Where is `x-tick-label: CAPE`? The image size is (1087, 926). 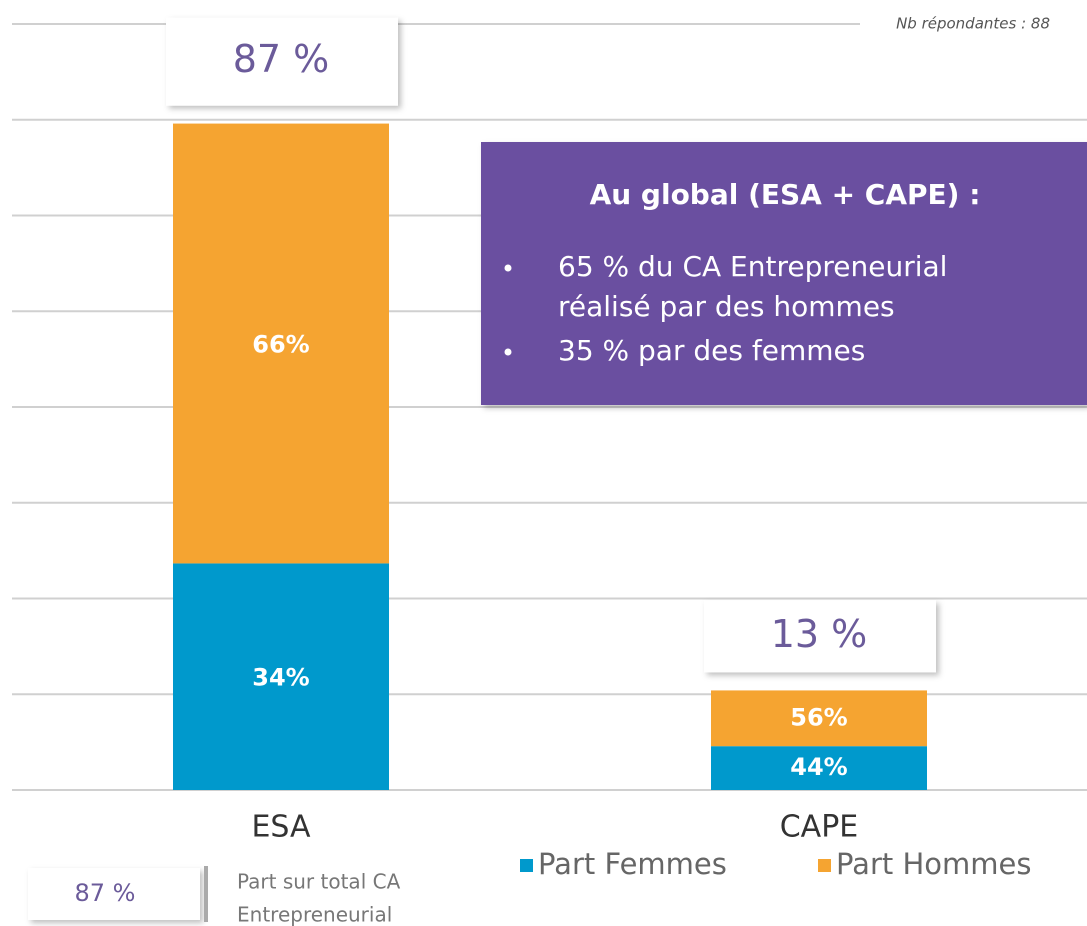
x-tick-label: CAPE is located at coordinates (819, 827).